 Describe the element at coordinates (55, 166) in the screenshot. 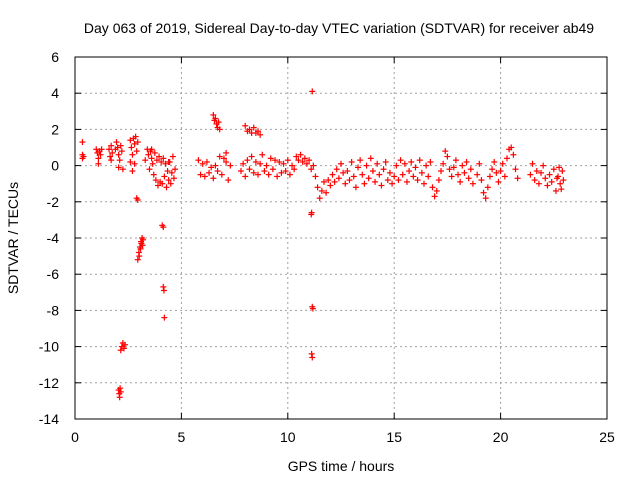

I see `y-tick-label: 0` at that location.